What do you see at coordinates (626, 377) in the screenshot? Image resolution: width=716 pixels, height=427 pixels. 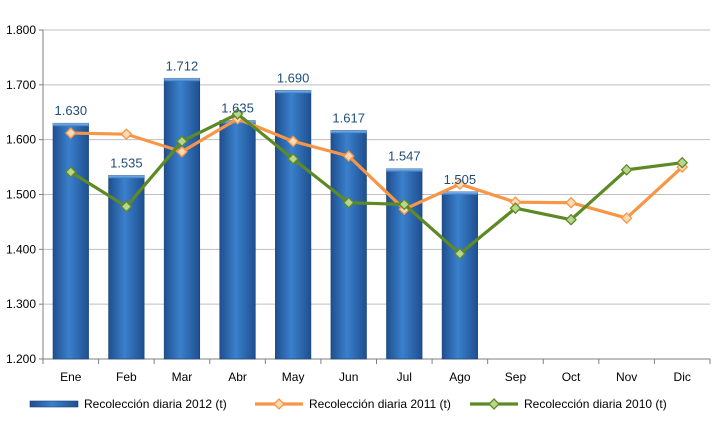 I see `x-tick-label: Nov` at bounding box center [626, 377].